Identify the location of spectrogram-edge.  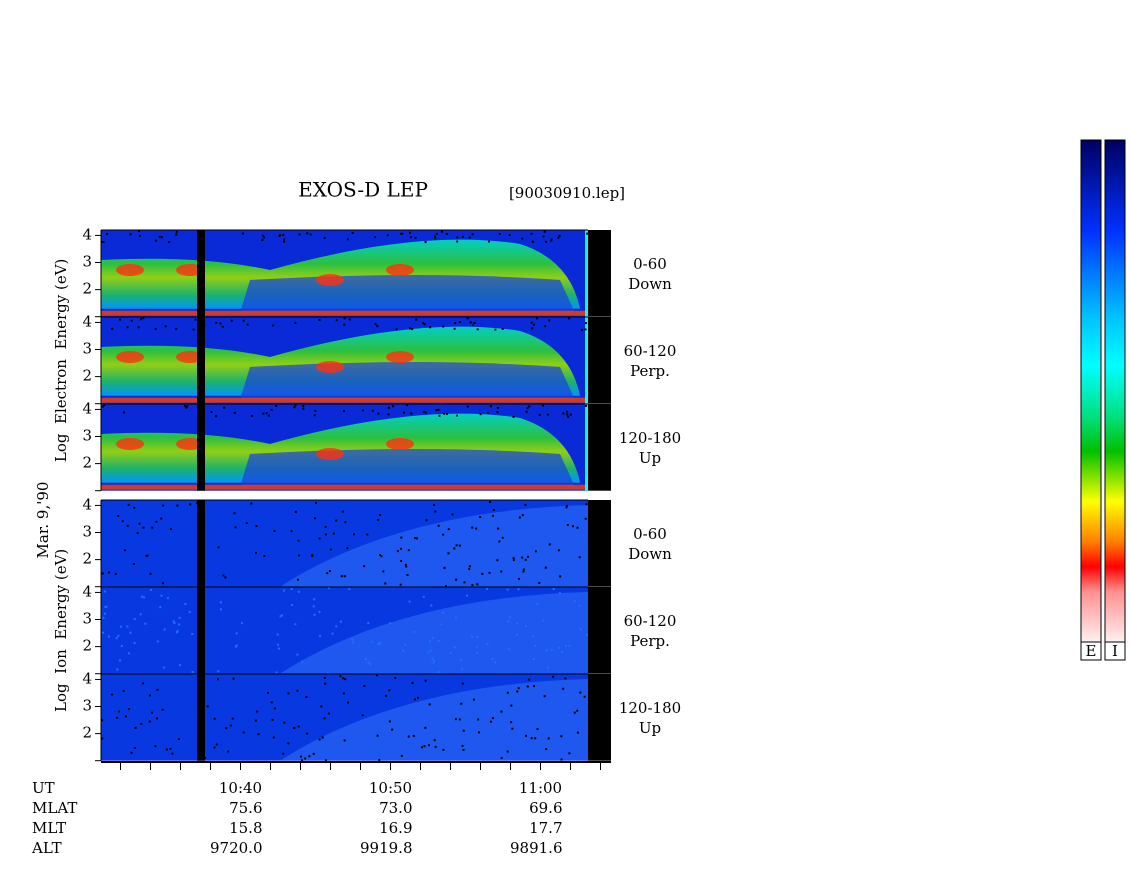
(344, 400).